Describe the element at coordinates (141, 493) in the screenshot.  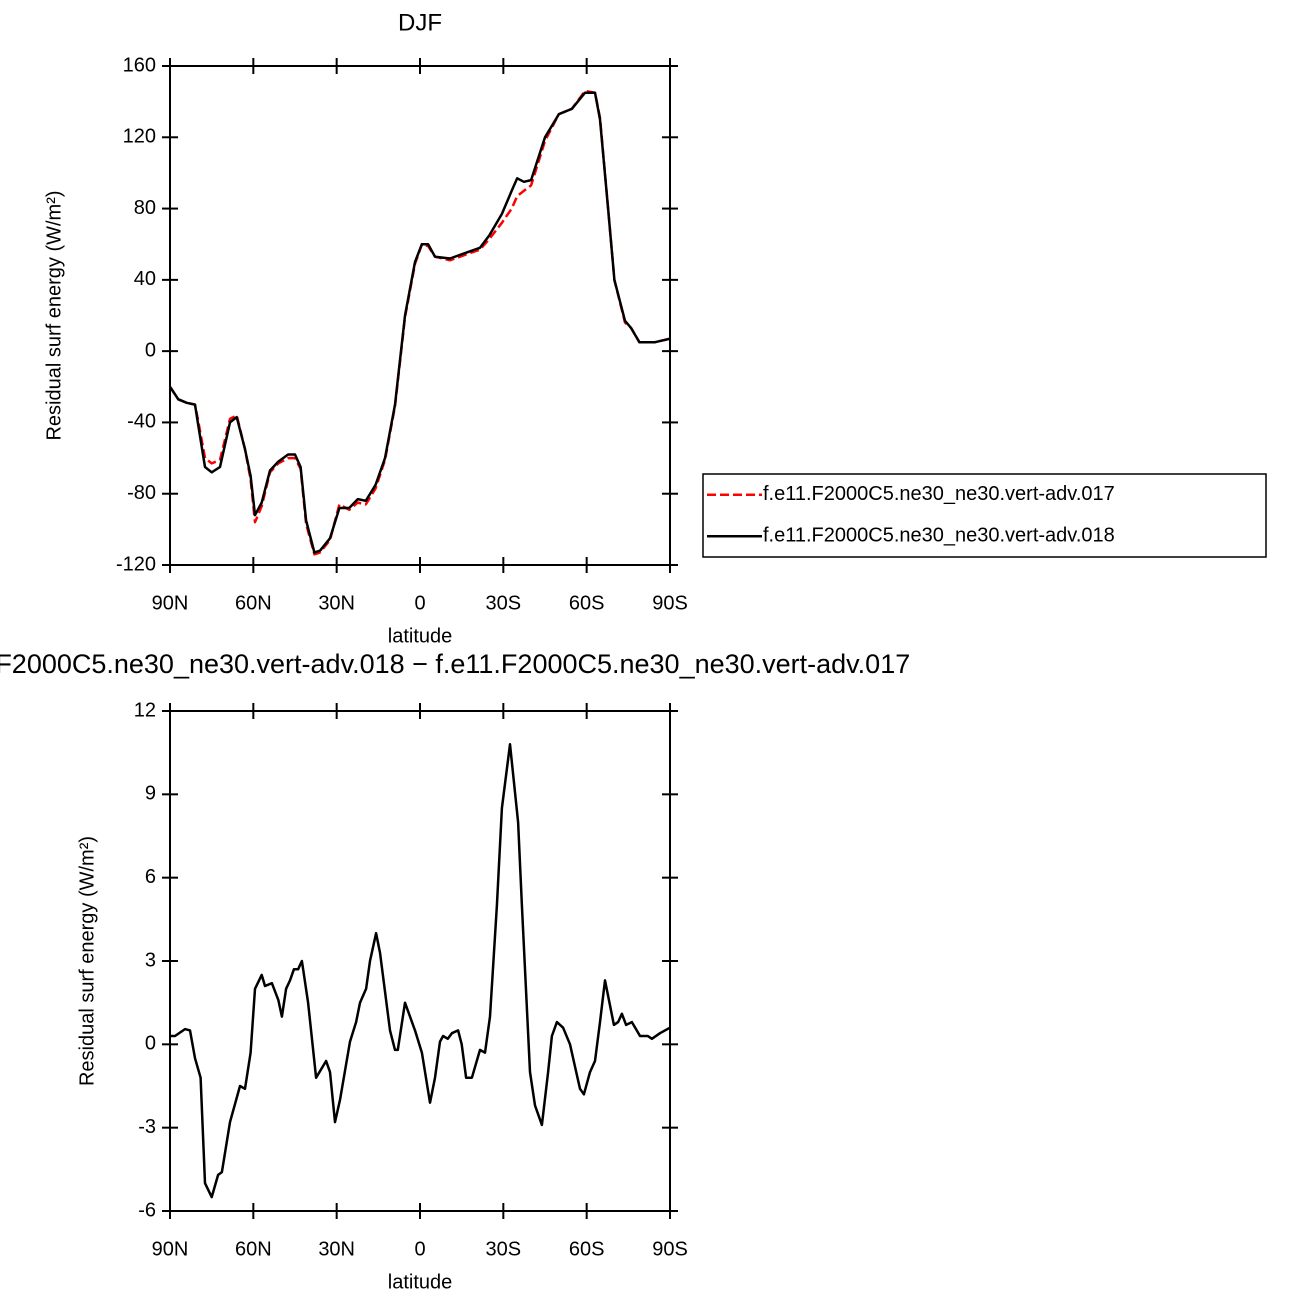
I see `y-tick-label: -80` at that location.